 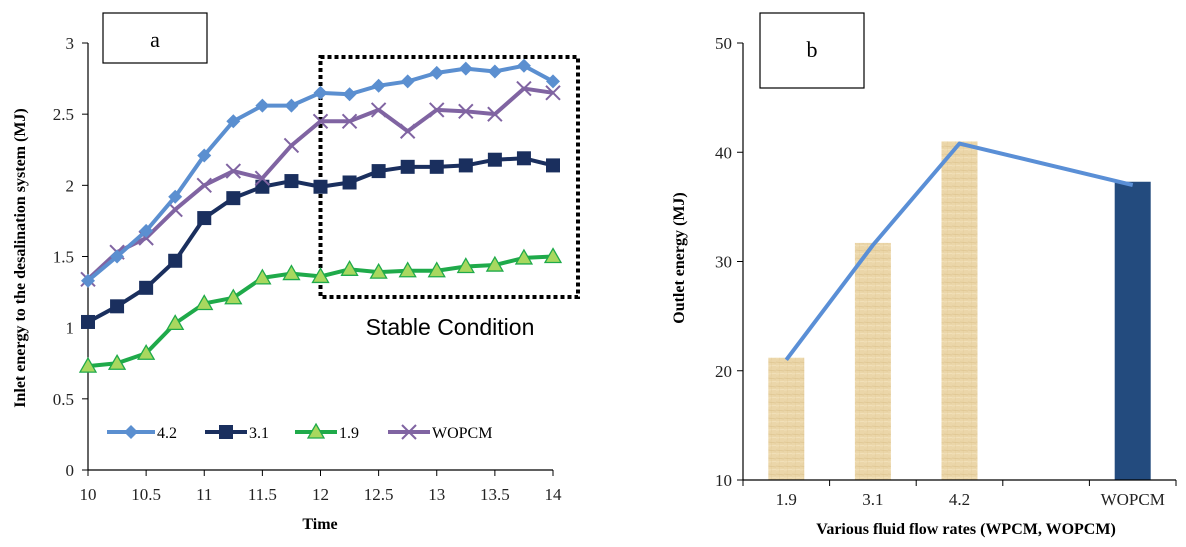 I want to click on x-tick-label: 10, so click(x=88, y=494).